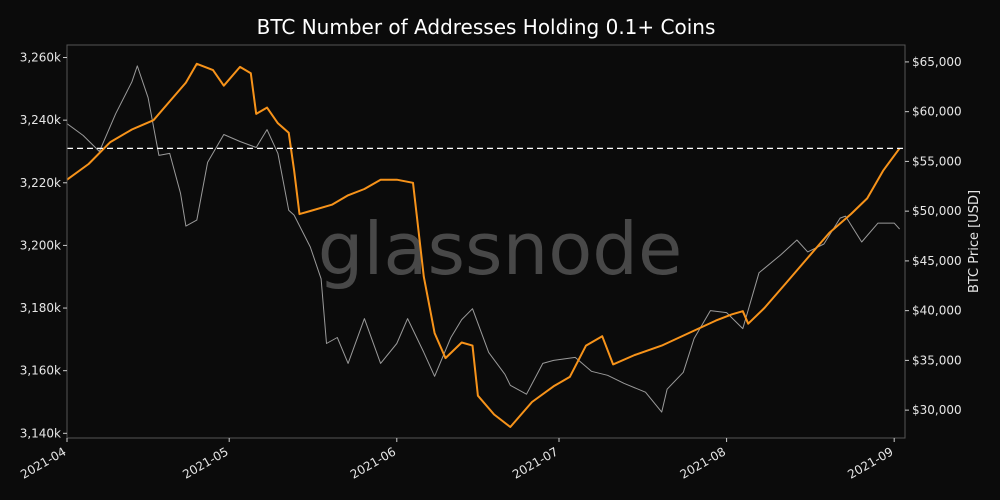 This screenshot has height=500, width=1000. What do you see at coordinates (40, 58) in the screenshot?
I see `left-y-tick-label: 3,260k` at bounding box center [40, 58].